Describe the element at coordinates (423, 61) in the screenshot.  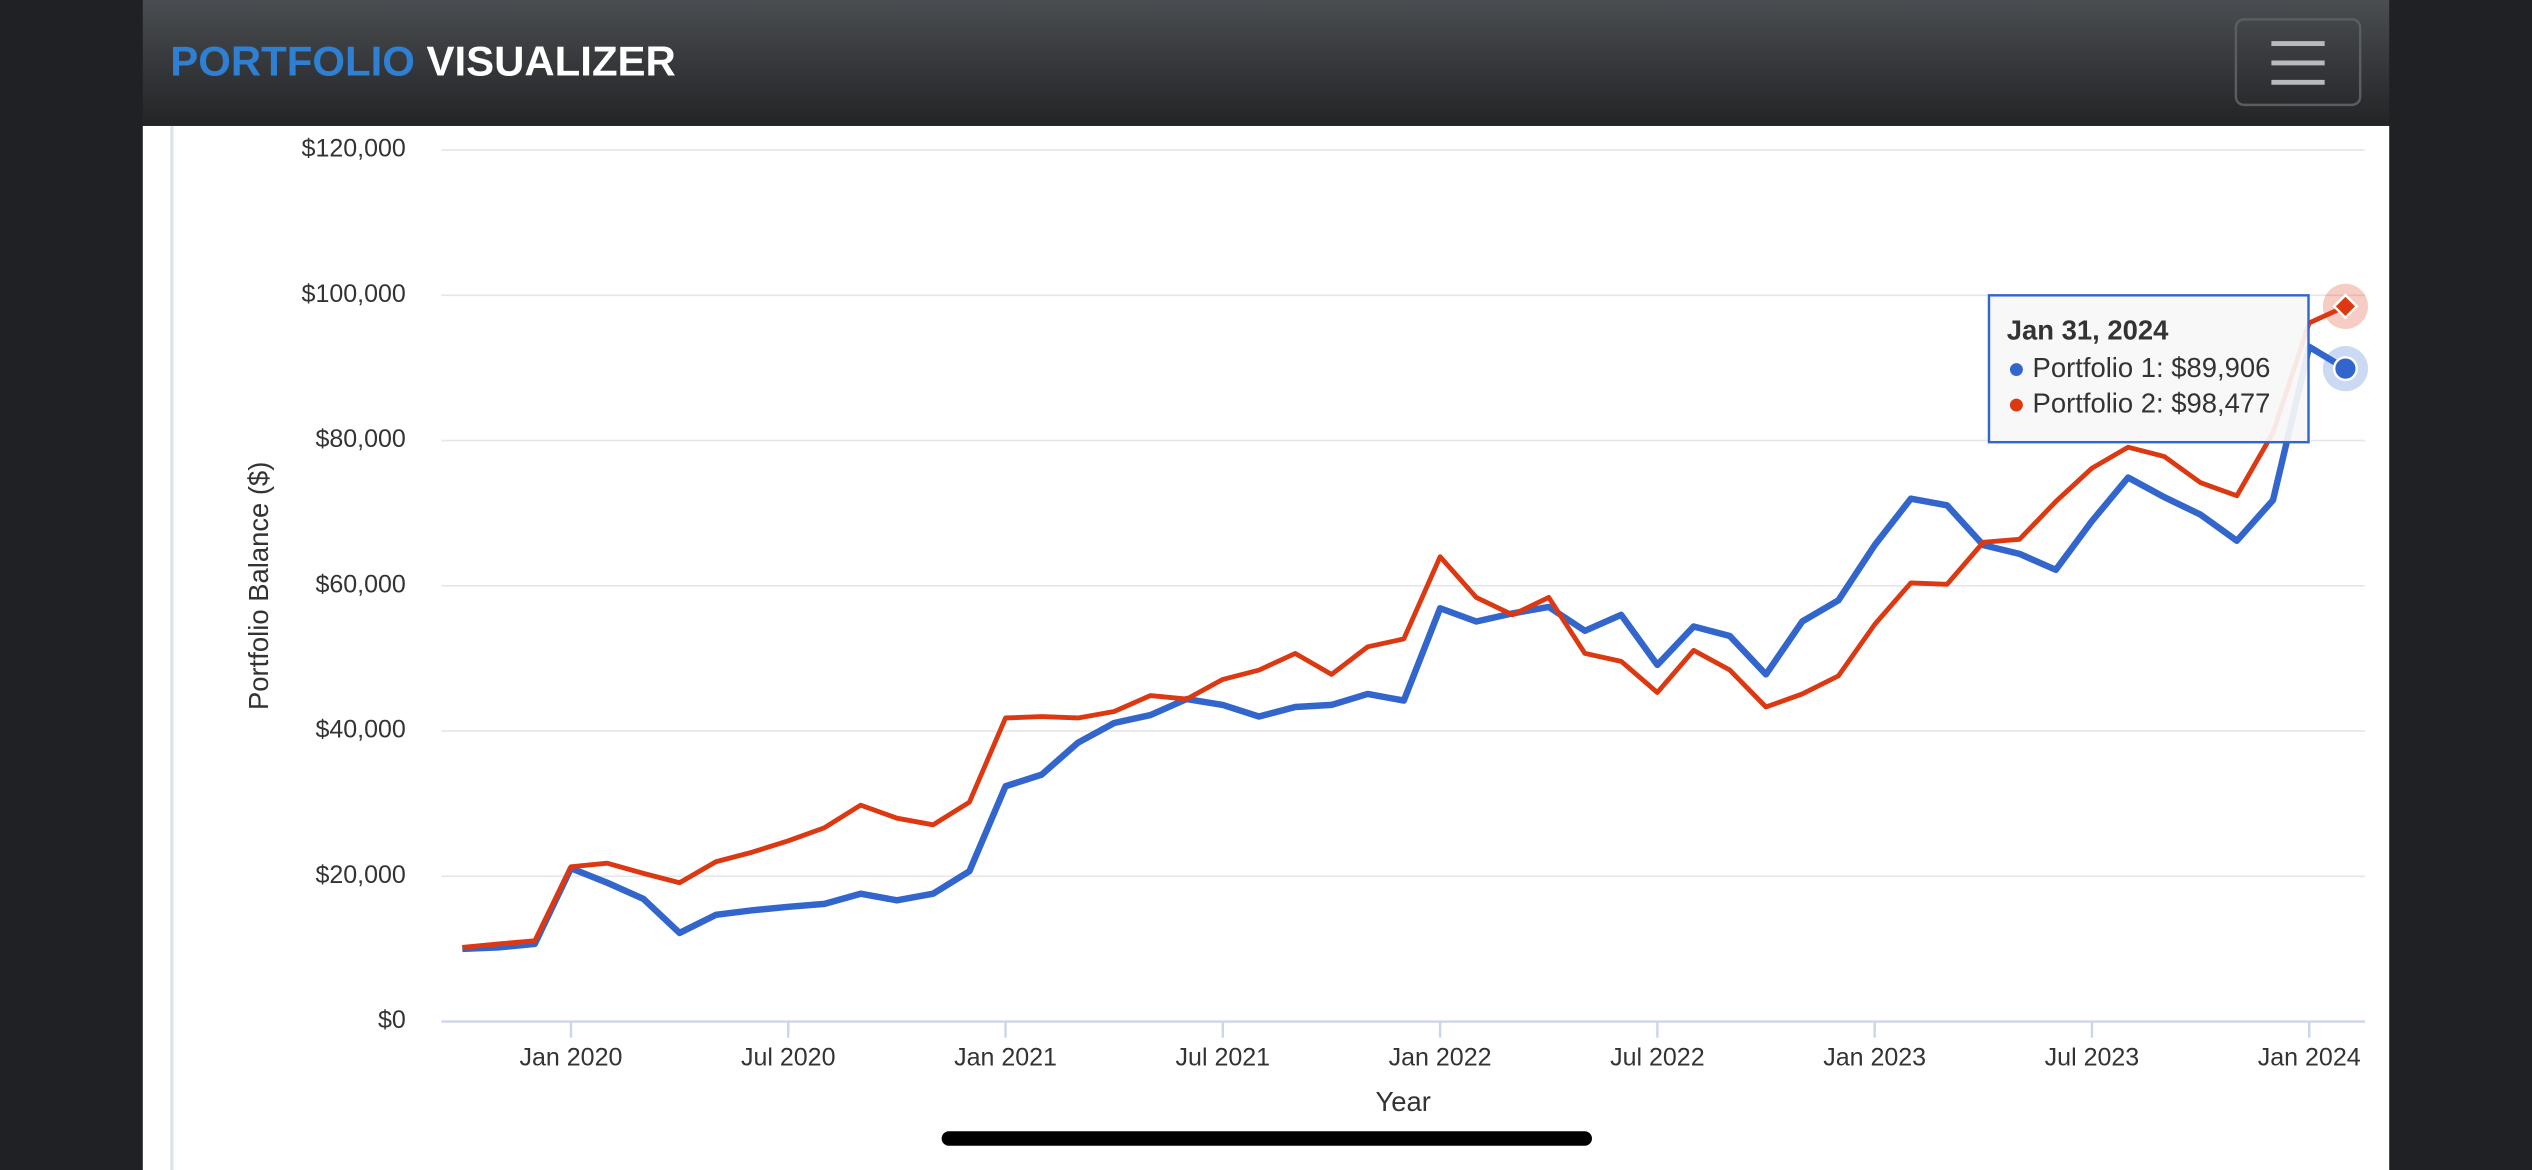
I see `brand: PORTFOLIO VISUALIZER` at that location.